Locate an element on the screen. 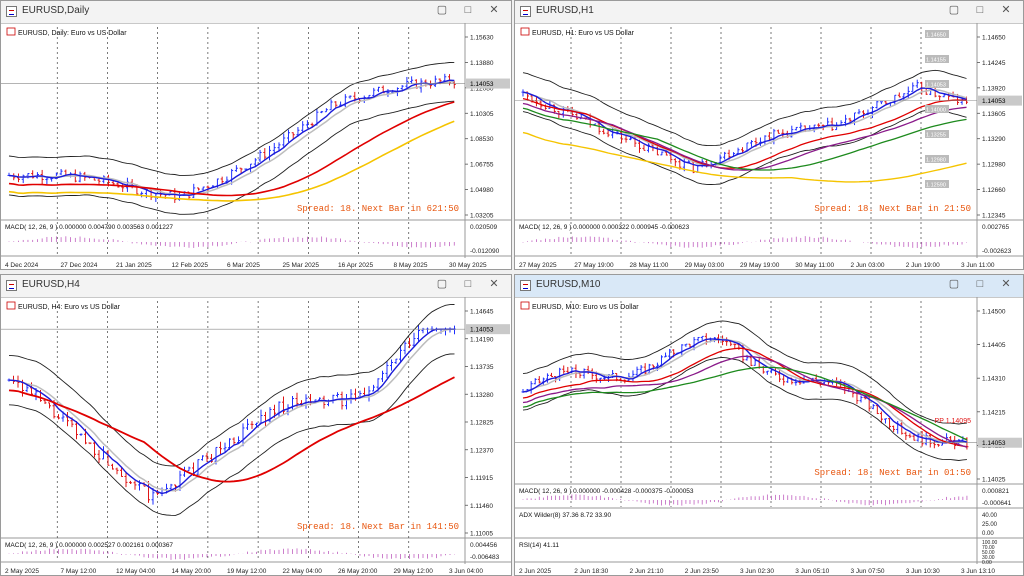 Image resolution: width=1024 pixels, height=576 pixels. price-tag-label: 1.14650 is located at coordinates (936, 36).